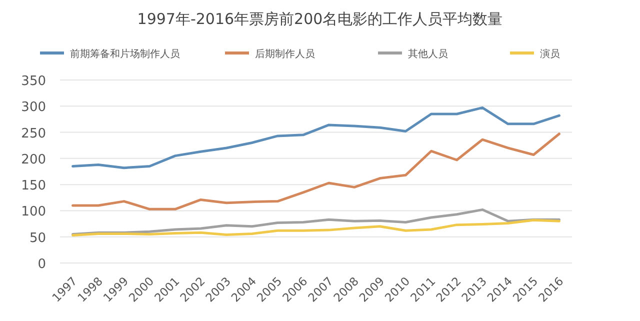 Image resolution: width=640 pixels, height=321 pixels. Describe the element at coordinates (33, 160) in the screenshot. I see `y-tick-label: 200` at that location.